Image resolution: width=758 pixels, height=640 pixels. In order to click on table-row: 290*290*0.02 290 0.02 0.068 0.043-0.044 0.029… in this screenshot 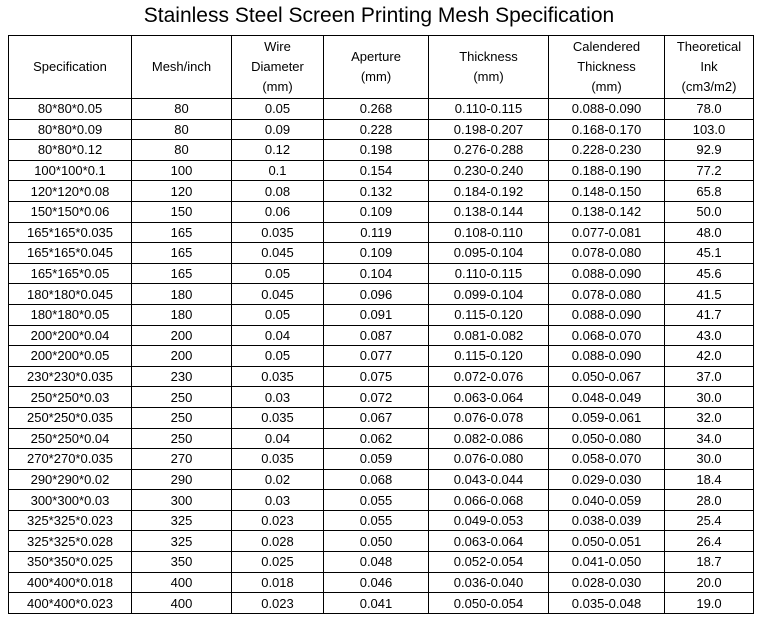, I will do `click(381, 479)`.